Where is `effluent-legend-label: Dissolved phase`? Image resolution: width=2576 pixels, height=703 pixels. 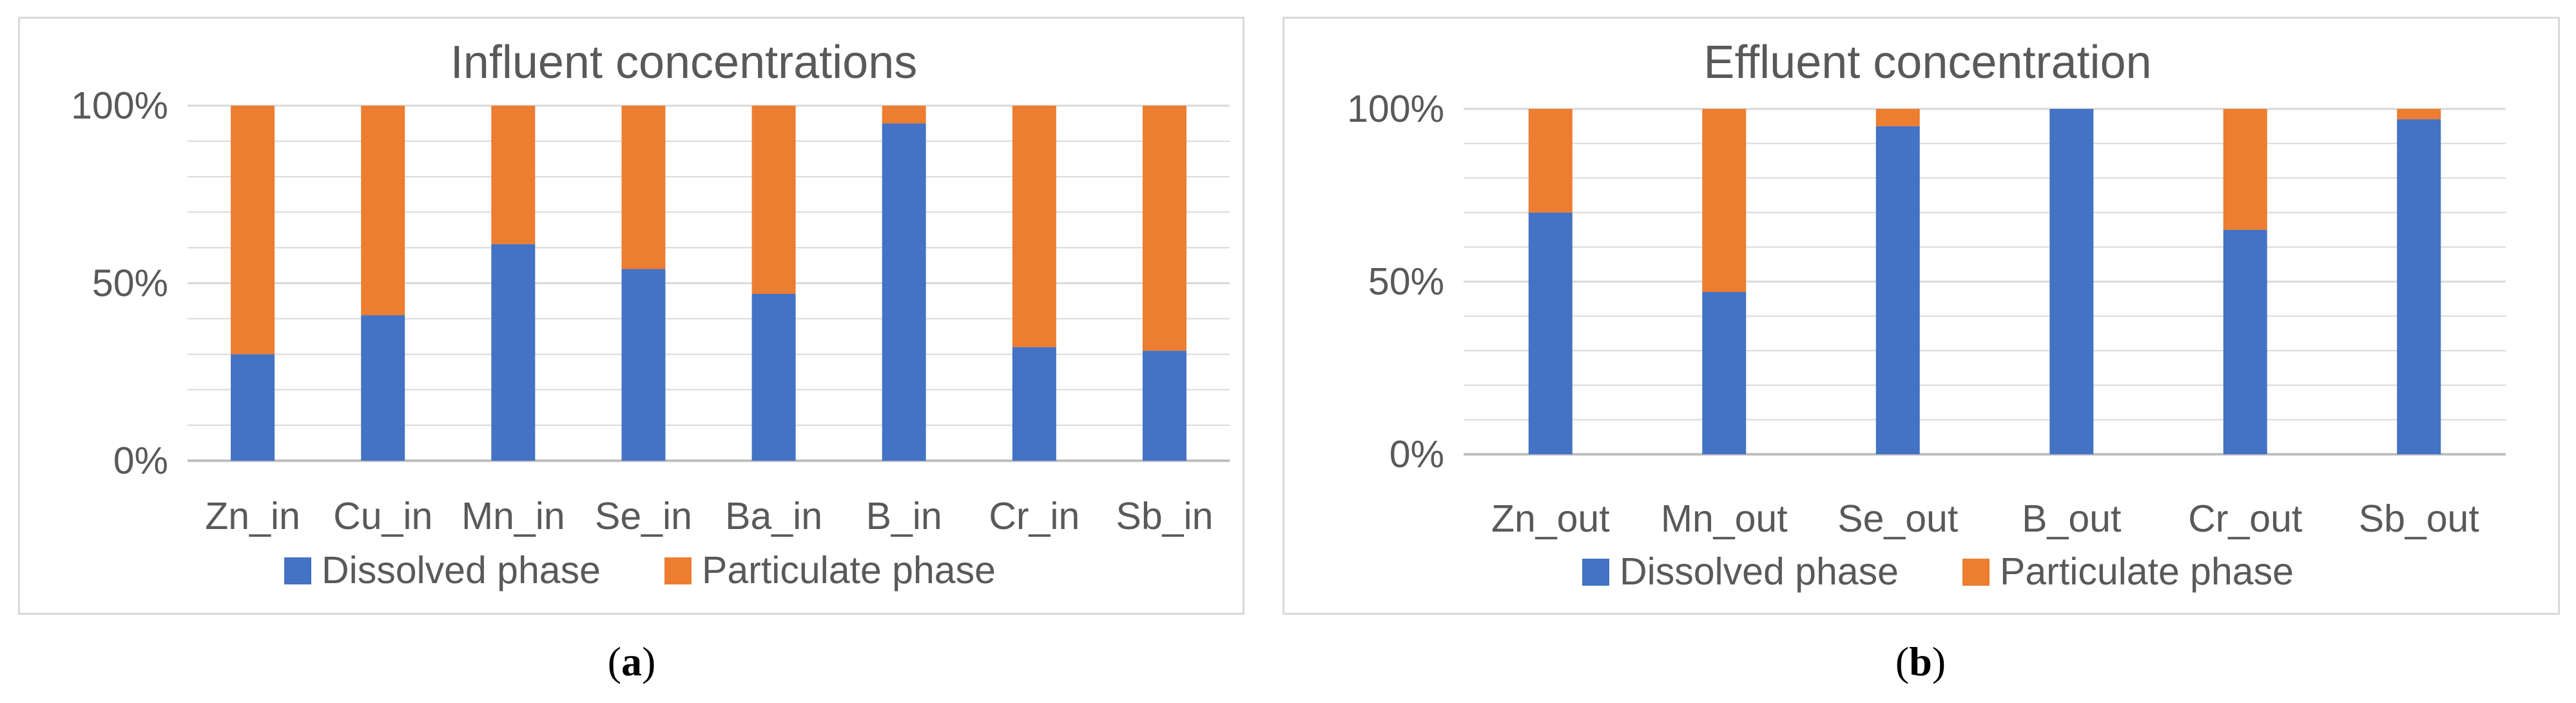 effluent-legend-label: Dissolved phase is located at coordinates (1759, 571).